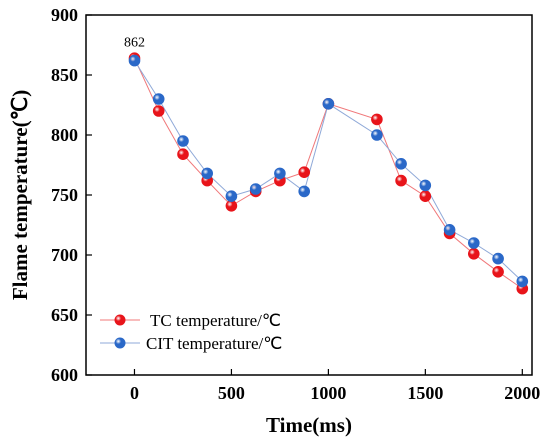 The image size is (550, 440). What do you see at coordinates (215, 320) in the screenshot?
I see `legend-label-tc: TC temperature/℃` at bounding box center [215, 320].